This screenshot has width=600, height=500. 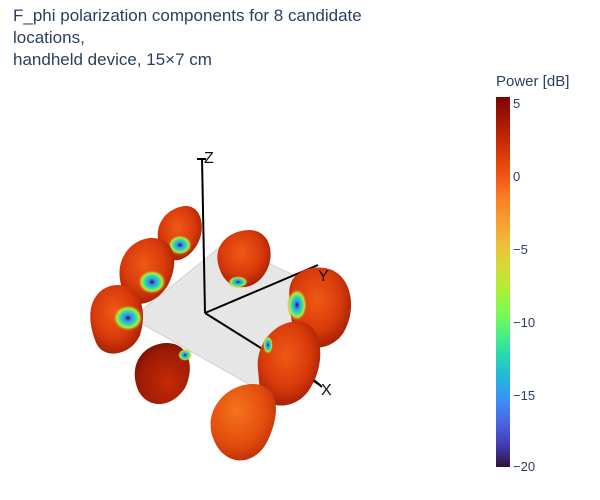 I want to click on colorbar-tick: 0, so click(x=517, y=176).